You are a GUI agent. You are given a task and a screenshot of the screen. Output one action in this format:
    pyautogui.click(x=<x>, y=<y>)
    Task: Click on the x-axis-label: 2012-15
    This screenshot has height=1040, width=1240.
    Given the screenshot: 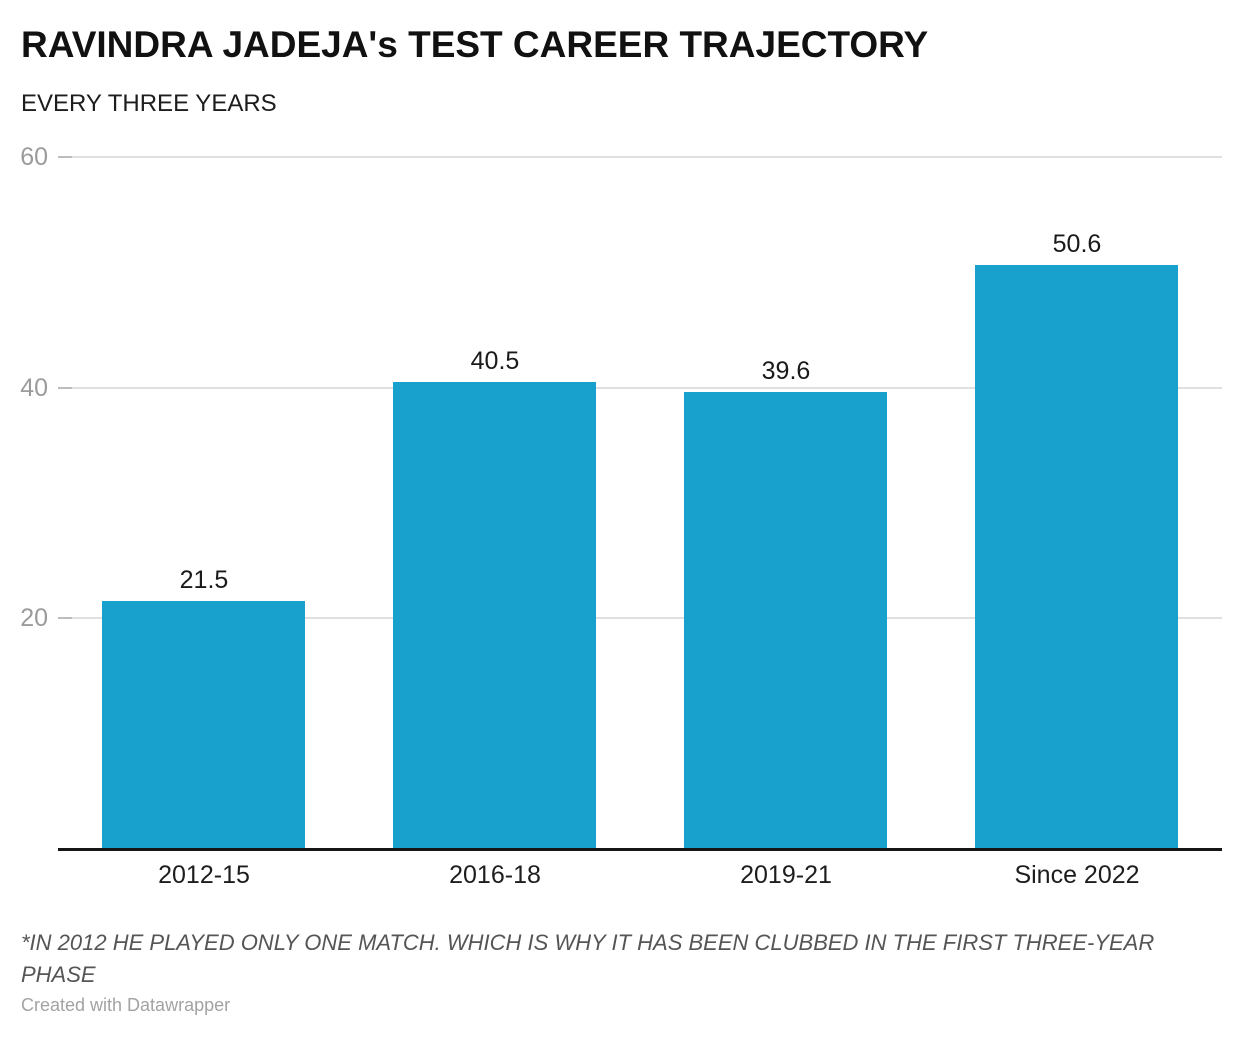 What is the action you would take?
    pyautogui.click(x=204, y=875)
    